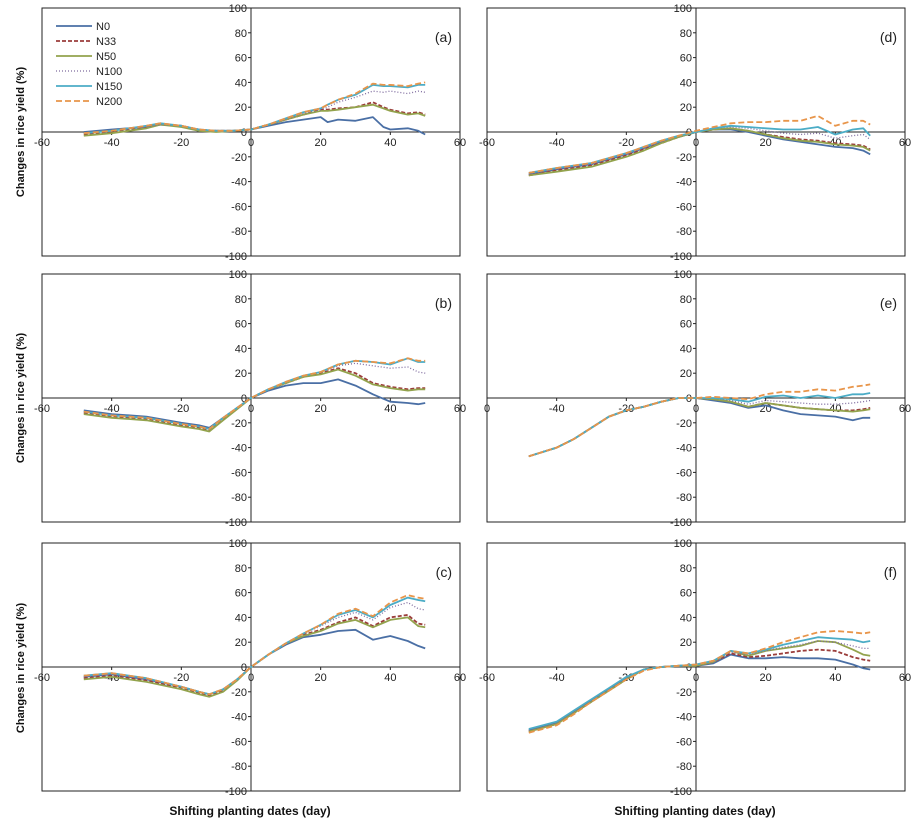 The height and width of the screenshot is (826, 922). Describe the element at coordinates (109, 72) in the screenshot. I see `legend-label-n100: N100` at that location.